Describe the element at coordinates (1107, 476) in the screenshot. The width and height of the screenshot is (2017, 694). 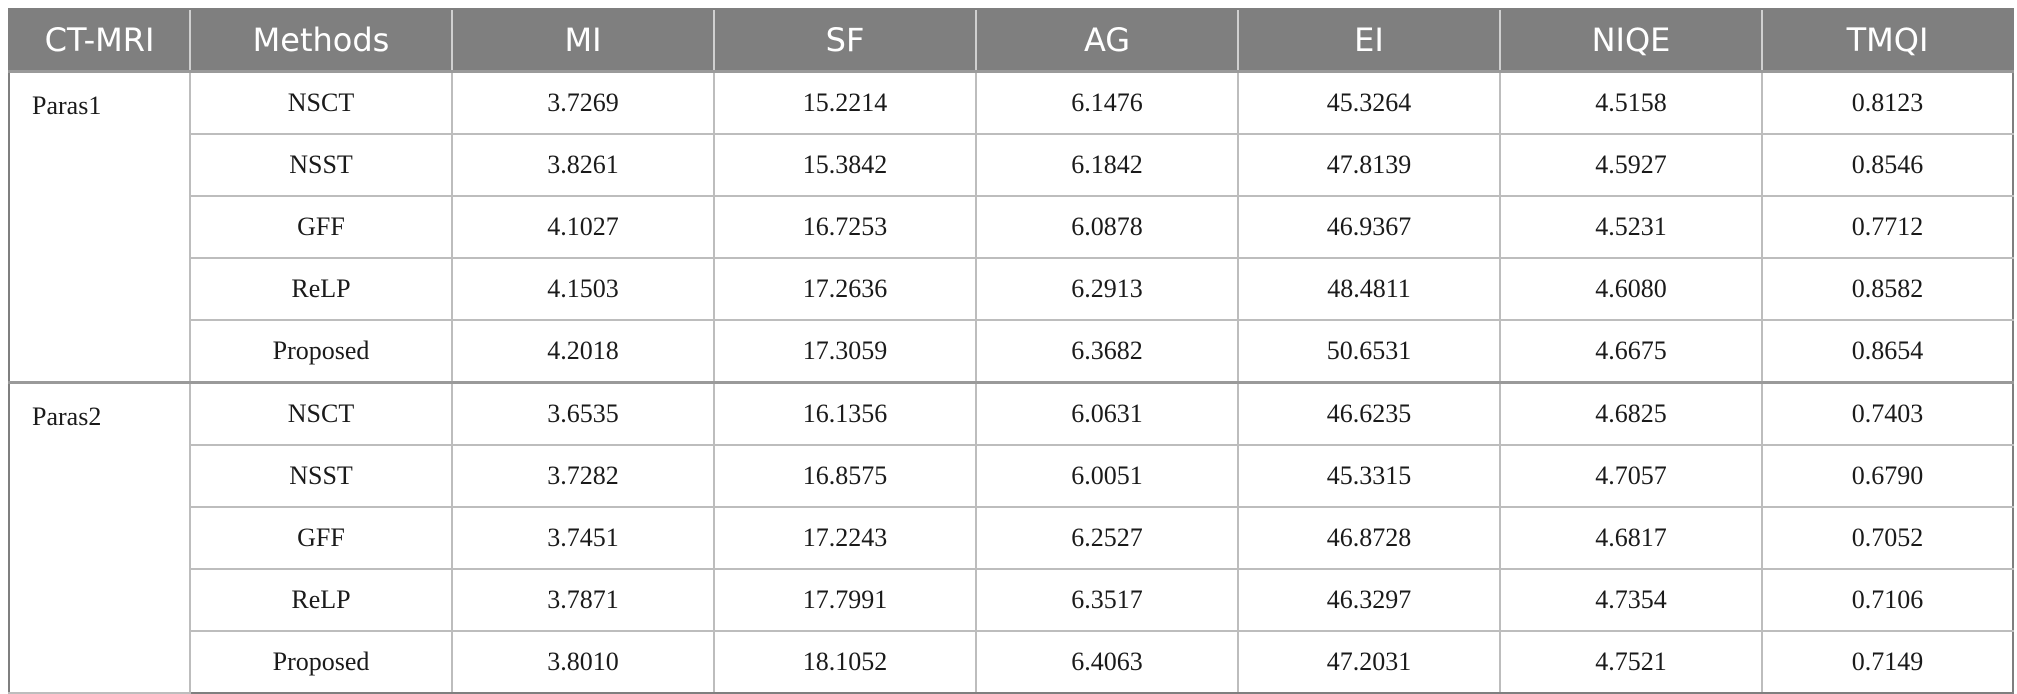
I see `cell-ag: 6.0051` at that location.